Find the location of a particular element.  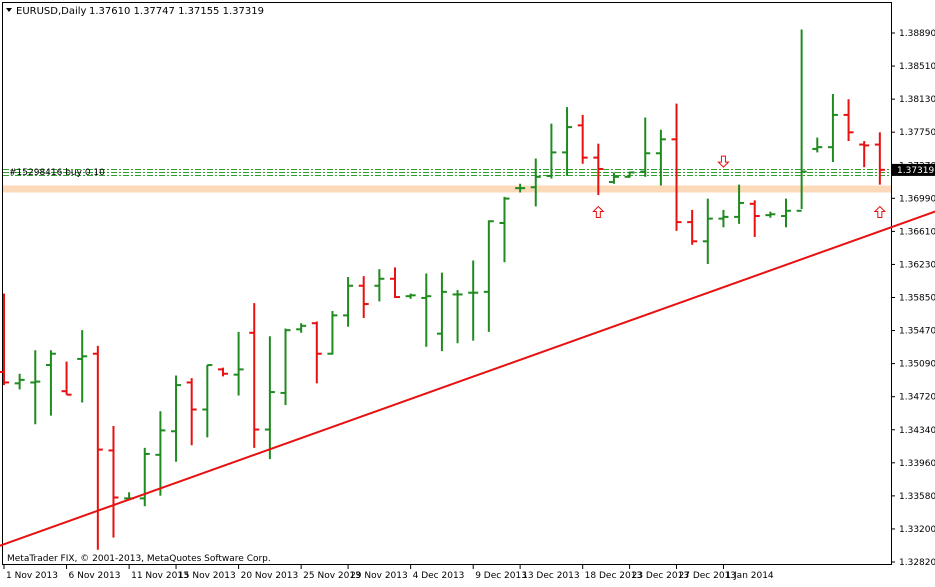

x-tick-label: 9 Dec 2013 is located at coordinates (501, 576).